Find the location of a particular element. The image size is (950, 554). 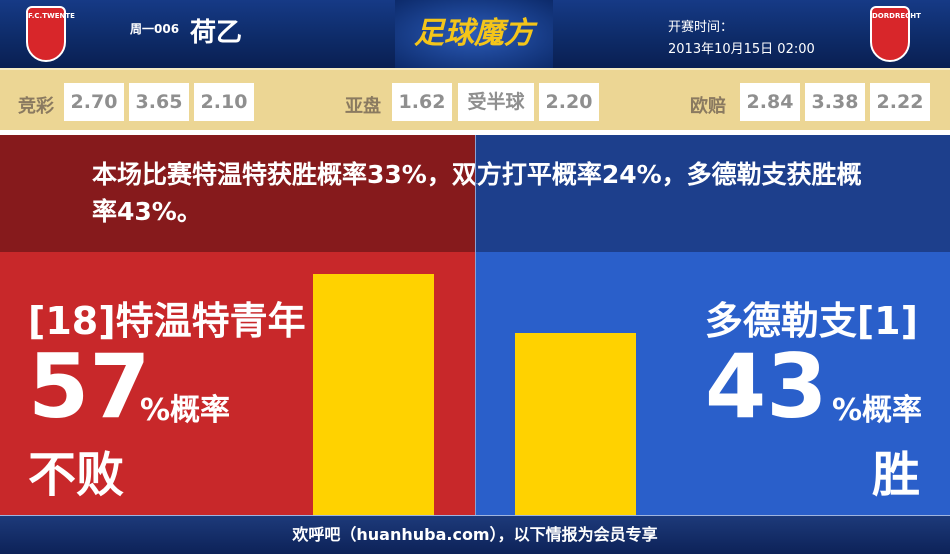

away-outcome: 胜 is located at coordinates (895, 475).